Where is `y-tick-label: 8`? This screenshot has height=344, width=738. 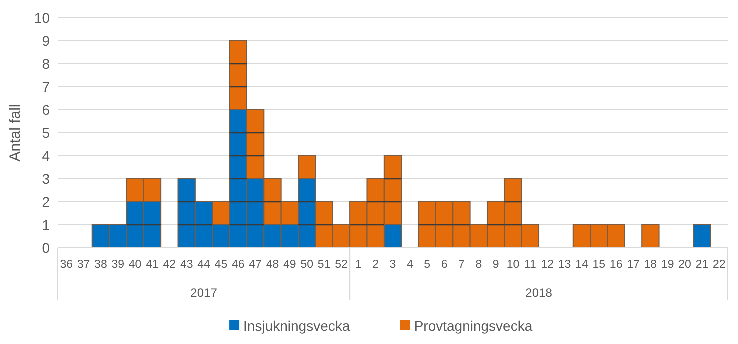
y-tick-label: 8 is located at coordinates (46, 64).